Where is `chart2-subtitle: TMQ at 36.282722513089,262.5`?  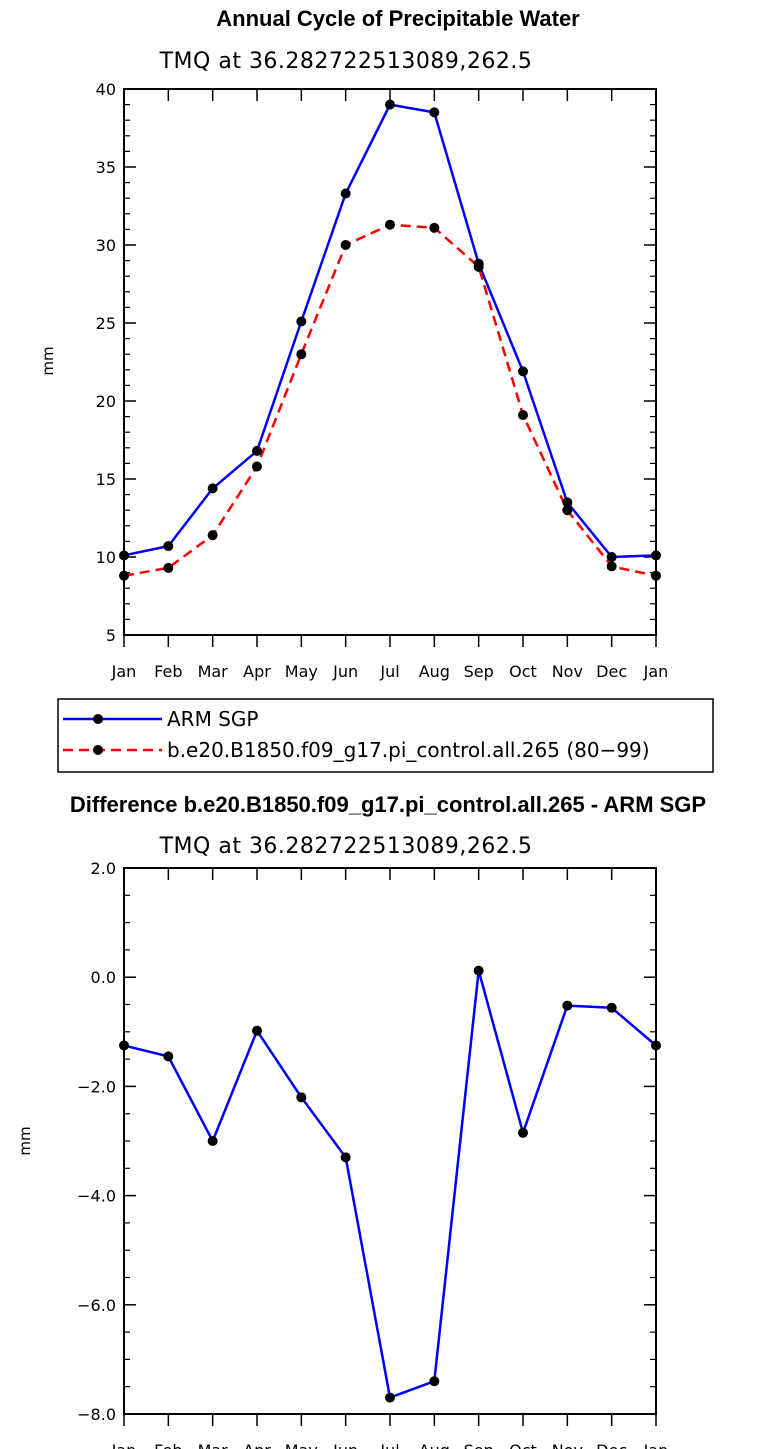
chart2-subtitle: TMQ at 36.282722513089,262.5 is located at coordinates (346, 846).